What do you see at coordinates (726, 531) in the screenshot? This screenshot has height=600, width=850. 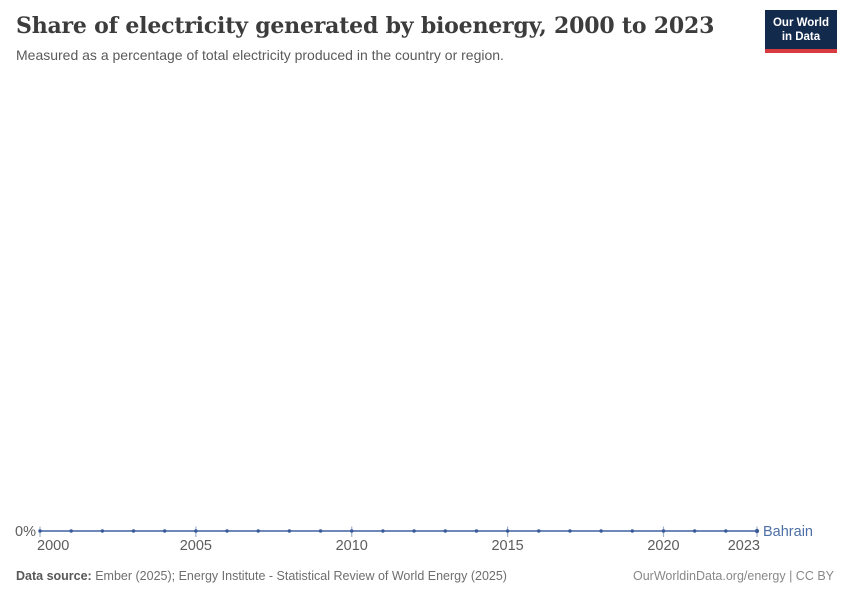 I see `data-point-2022` at bounding box center [726, 531].